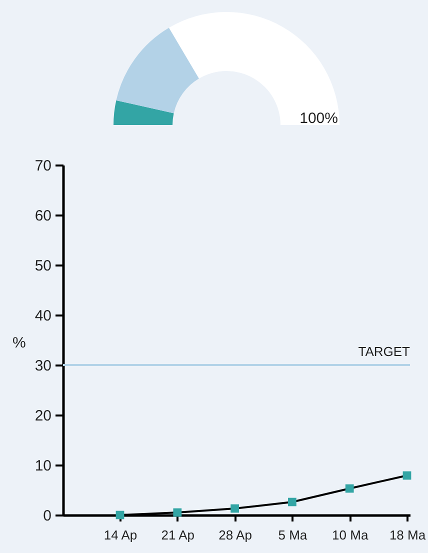  What do you see at coordinates (384, 351) in the screenshot?
I see `ref-line-label: TARGET` at bounding box center [384, 351].